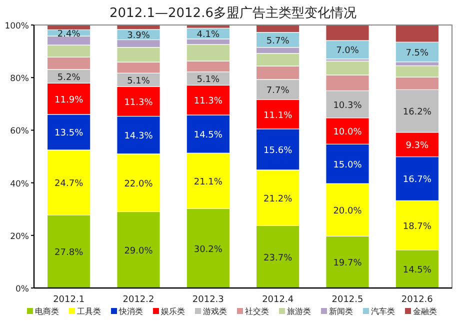 The width and height of the screenshot is (467, 323). Describe the element at coordinates (19, 184) in the screenshot. I see `y-tick-label: 40%` at that location.